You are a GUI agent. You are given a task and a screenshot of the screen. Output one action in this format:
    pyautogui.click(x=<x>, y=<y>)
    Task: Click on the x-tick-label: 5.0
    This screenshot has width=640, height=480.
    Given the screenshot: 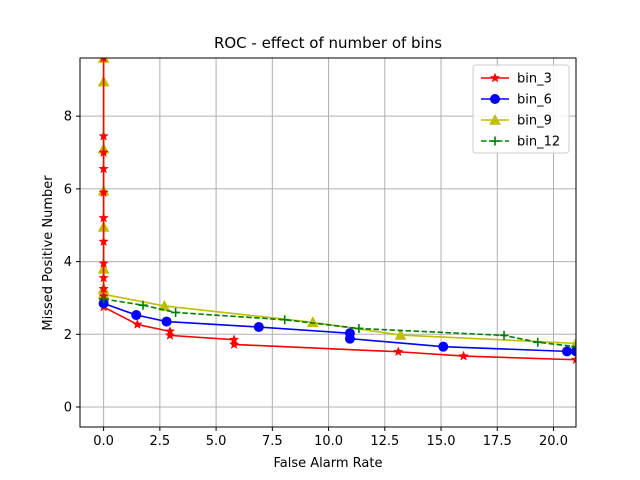 What is the action you would take?
    pyautogui.click(x=216, y=441)
    